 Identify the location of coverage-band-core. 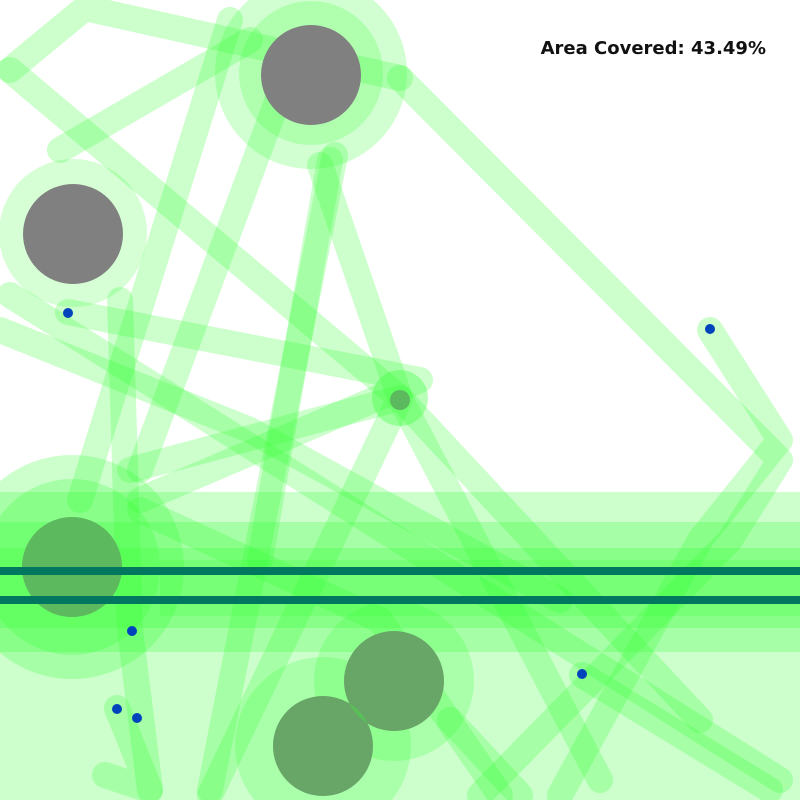
(400, 588).